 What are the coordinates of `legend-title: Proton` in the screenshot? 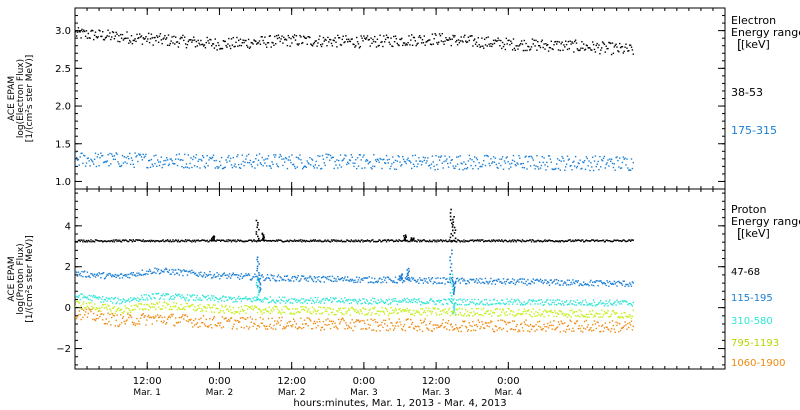 It's located at (748, 209).